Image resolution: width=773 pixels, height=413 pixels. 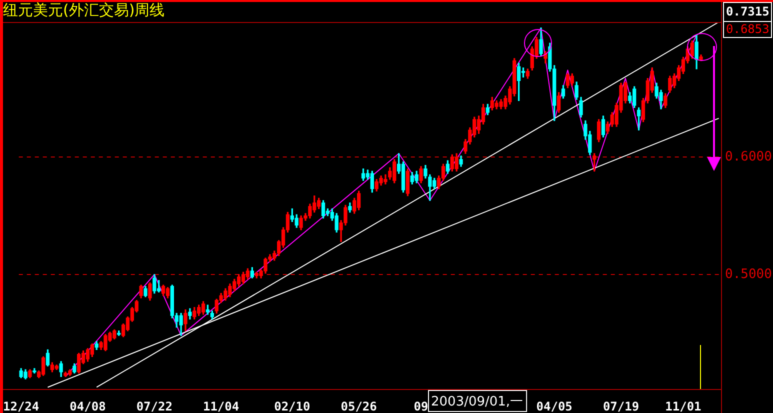 I want to click on x-tick-label: 07/19, so click(x=621, y=406).